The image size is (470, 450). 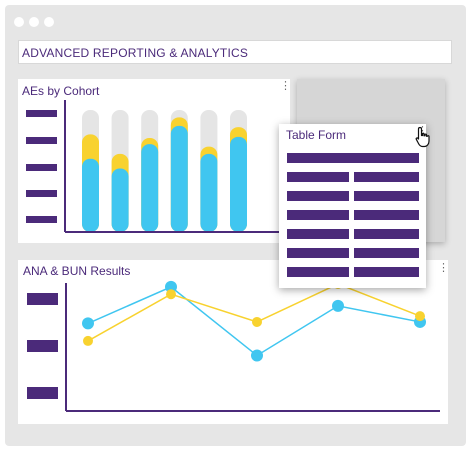 What do you see at coordinates (353, 158) in the screenshot?
I see `table-header-row` at bounding box center [353, 158].